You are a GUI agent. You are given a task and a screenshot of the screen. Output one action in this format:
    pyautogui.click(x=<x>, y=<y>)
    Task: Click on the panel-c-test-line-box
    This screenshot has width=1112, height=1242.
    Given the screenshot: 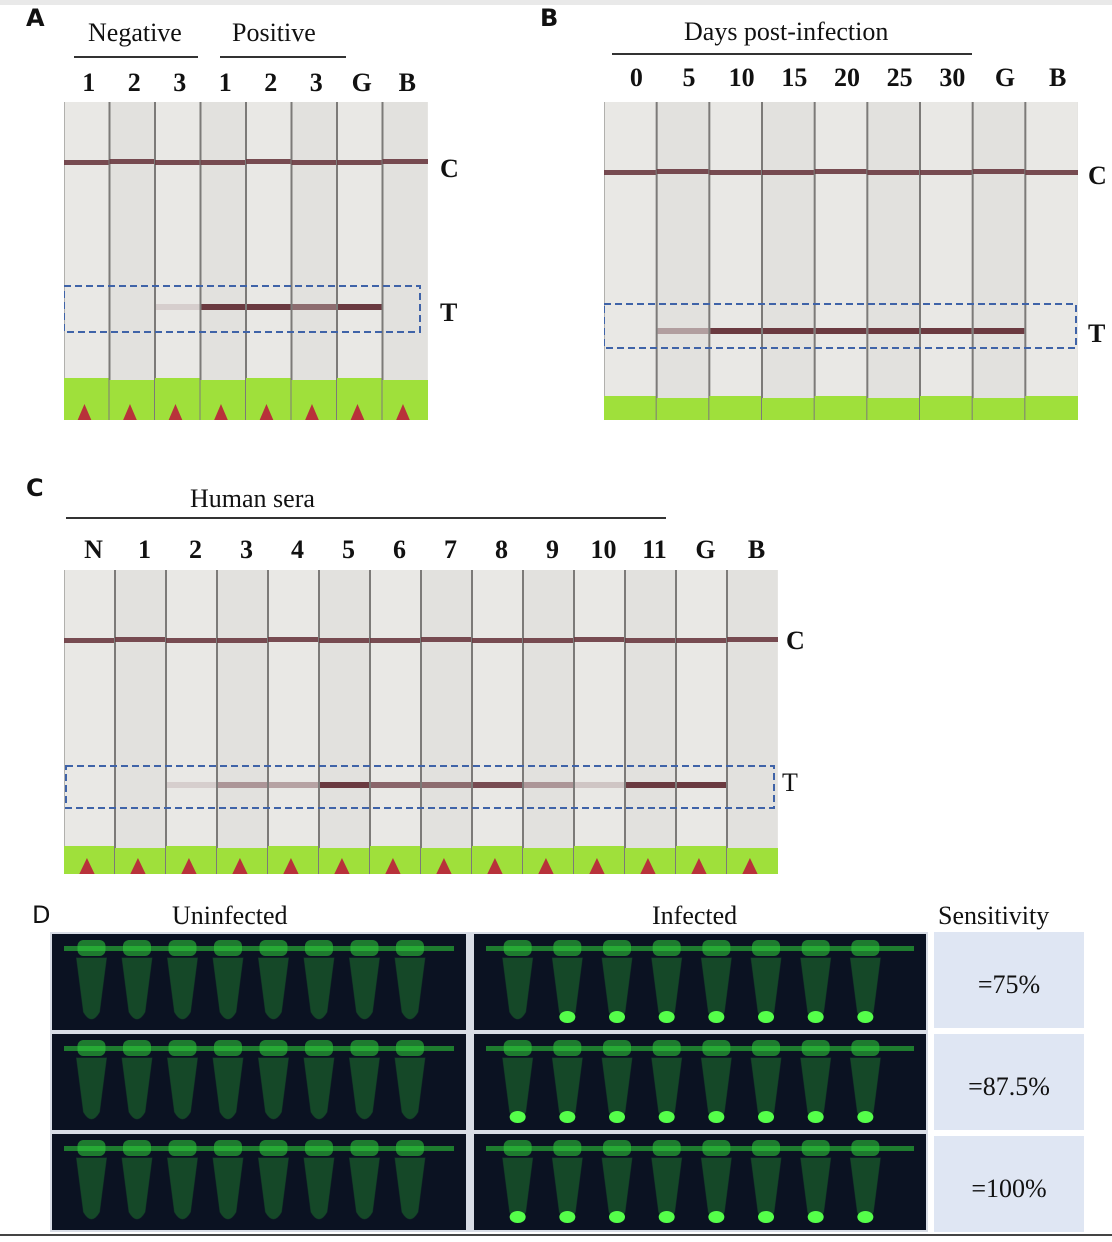 What is the action you would take?
    pyautogui.click(x=420, y=787)
    